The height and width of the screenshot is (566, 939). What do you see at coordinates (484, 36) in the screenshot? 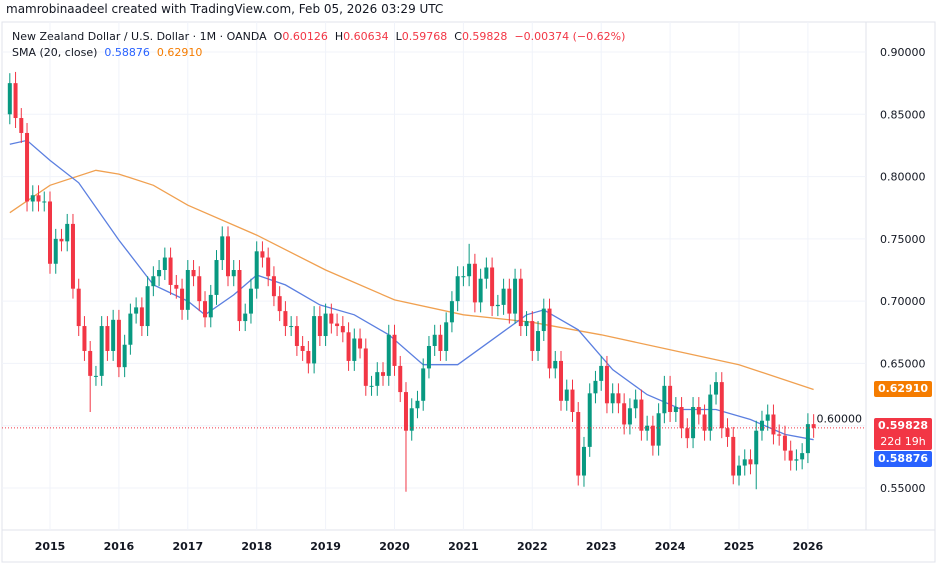
I see `close-value: 0.59828` at bounding box center [484, 36].